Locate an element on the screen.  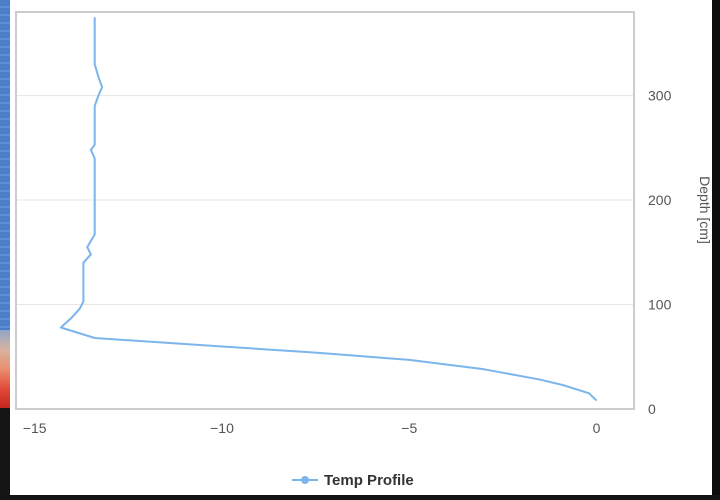
y-tick-label: 300 is located at coordinates (660, 96).